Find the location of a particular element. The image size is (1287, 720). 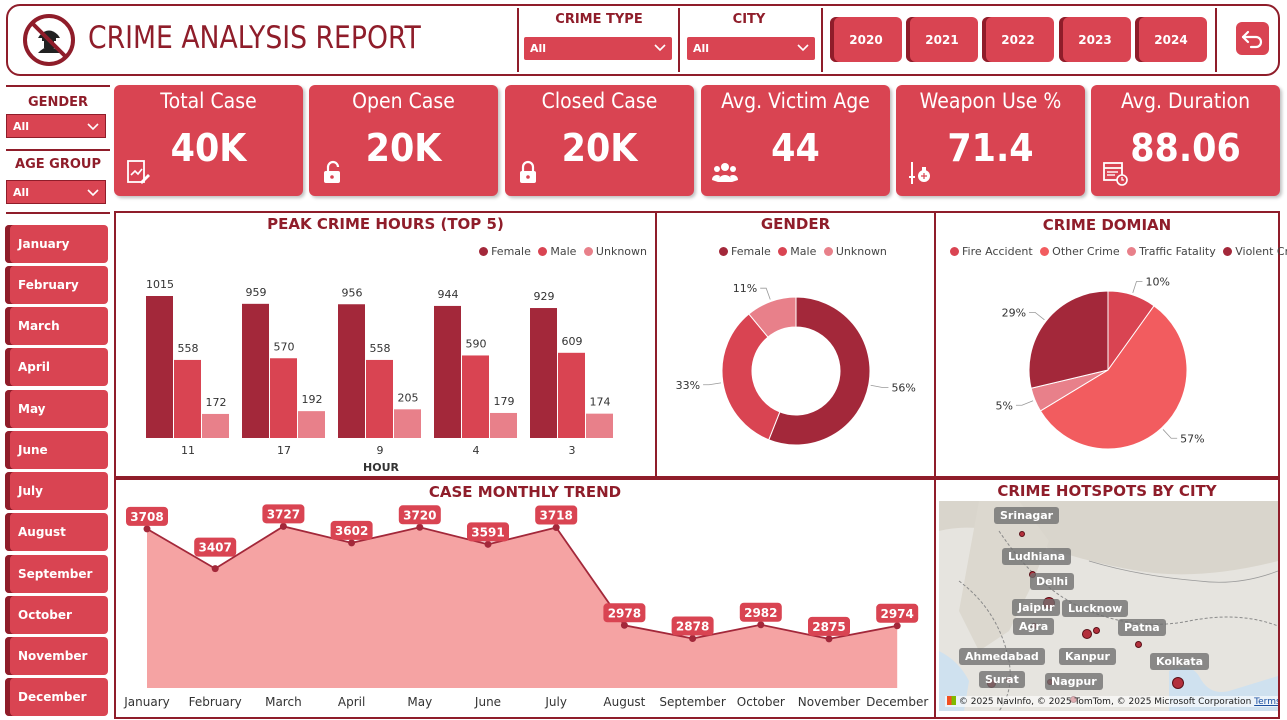

x-tick-label: July is located at coordinates (555, 702).